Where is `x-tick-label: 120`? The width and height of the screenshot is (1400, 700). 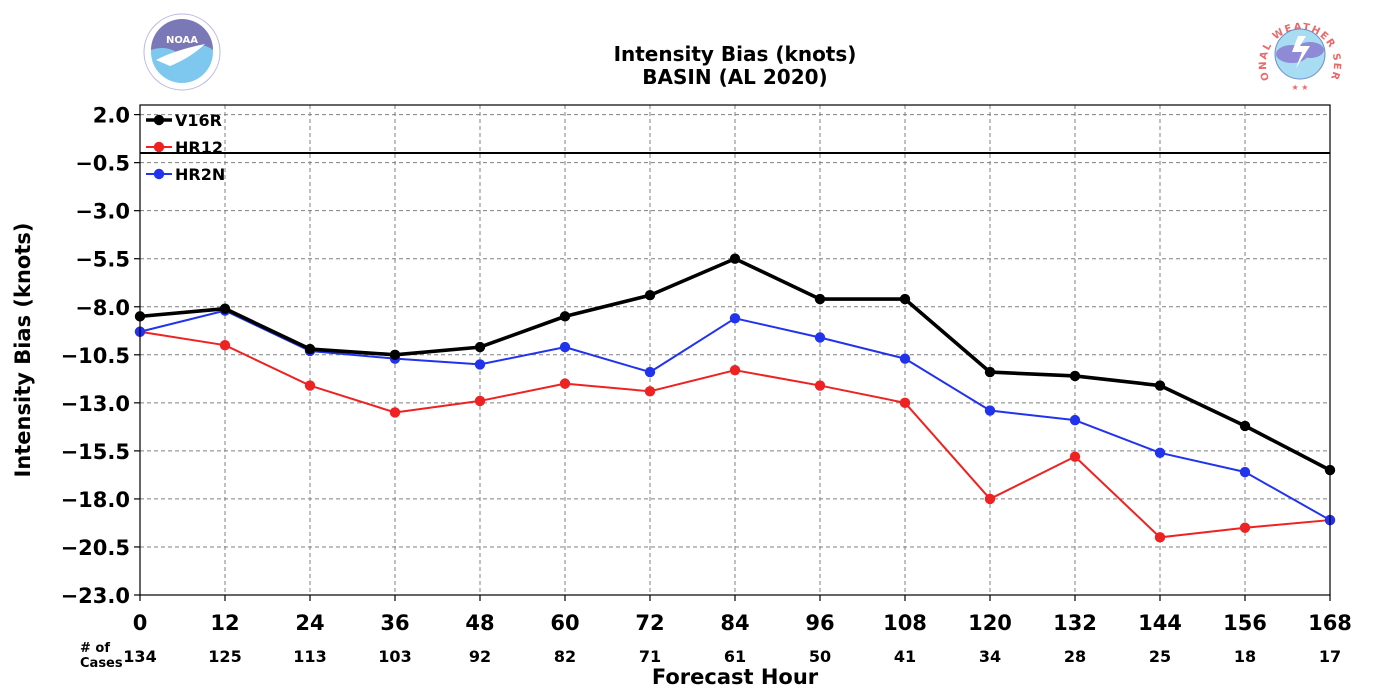 x-tick-label: 120 is located at coordinates (990, 623).